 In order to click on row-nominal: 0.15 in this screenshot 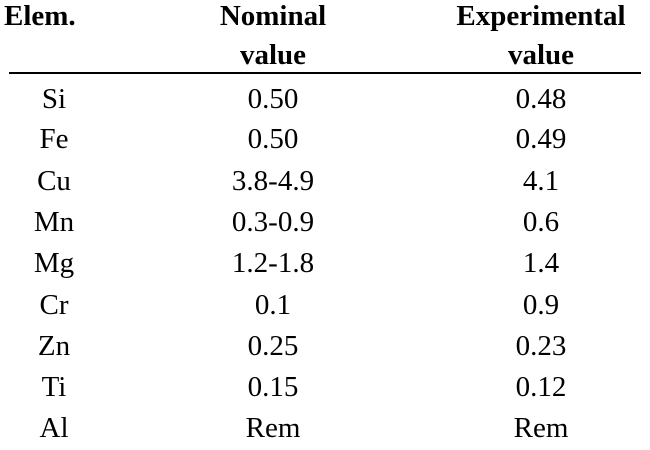, I will do `click(273, 387)`.